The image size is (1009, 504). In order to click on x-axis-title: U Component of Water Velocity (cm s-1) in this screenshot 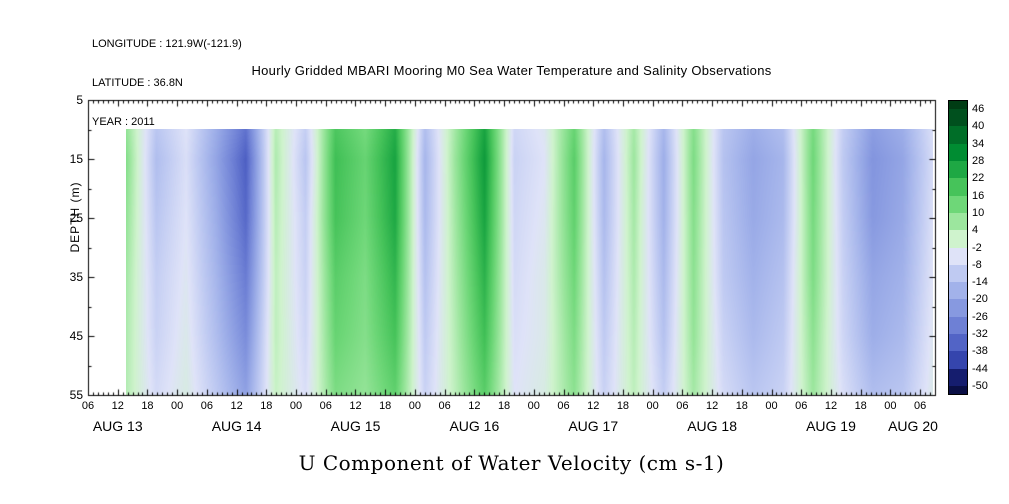, I will do `click(511, 463)`.